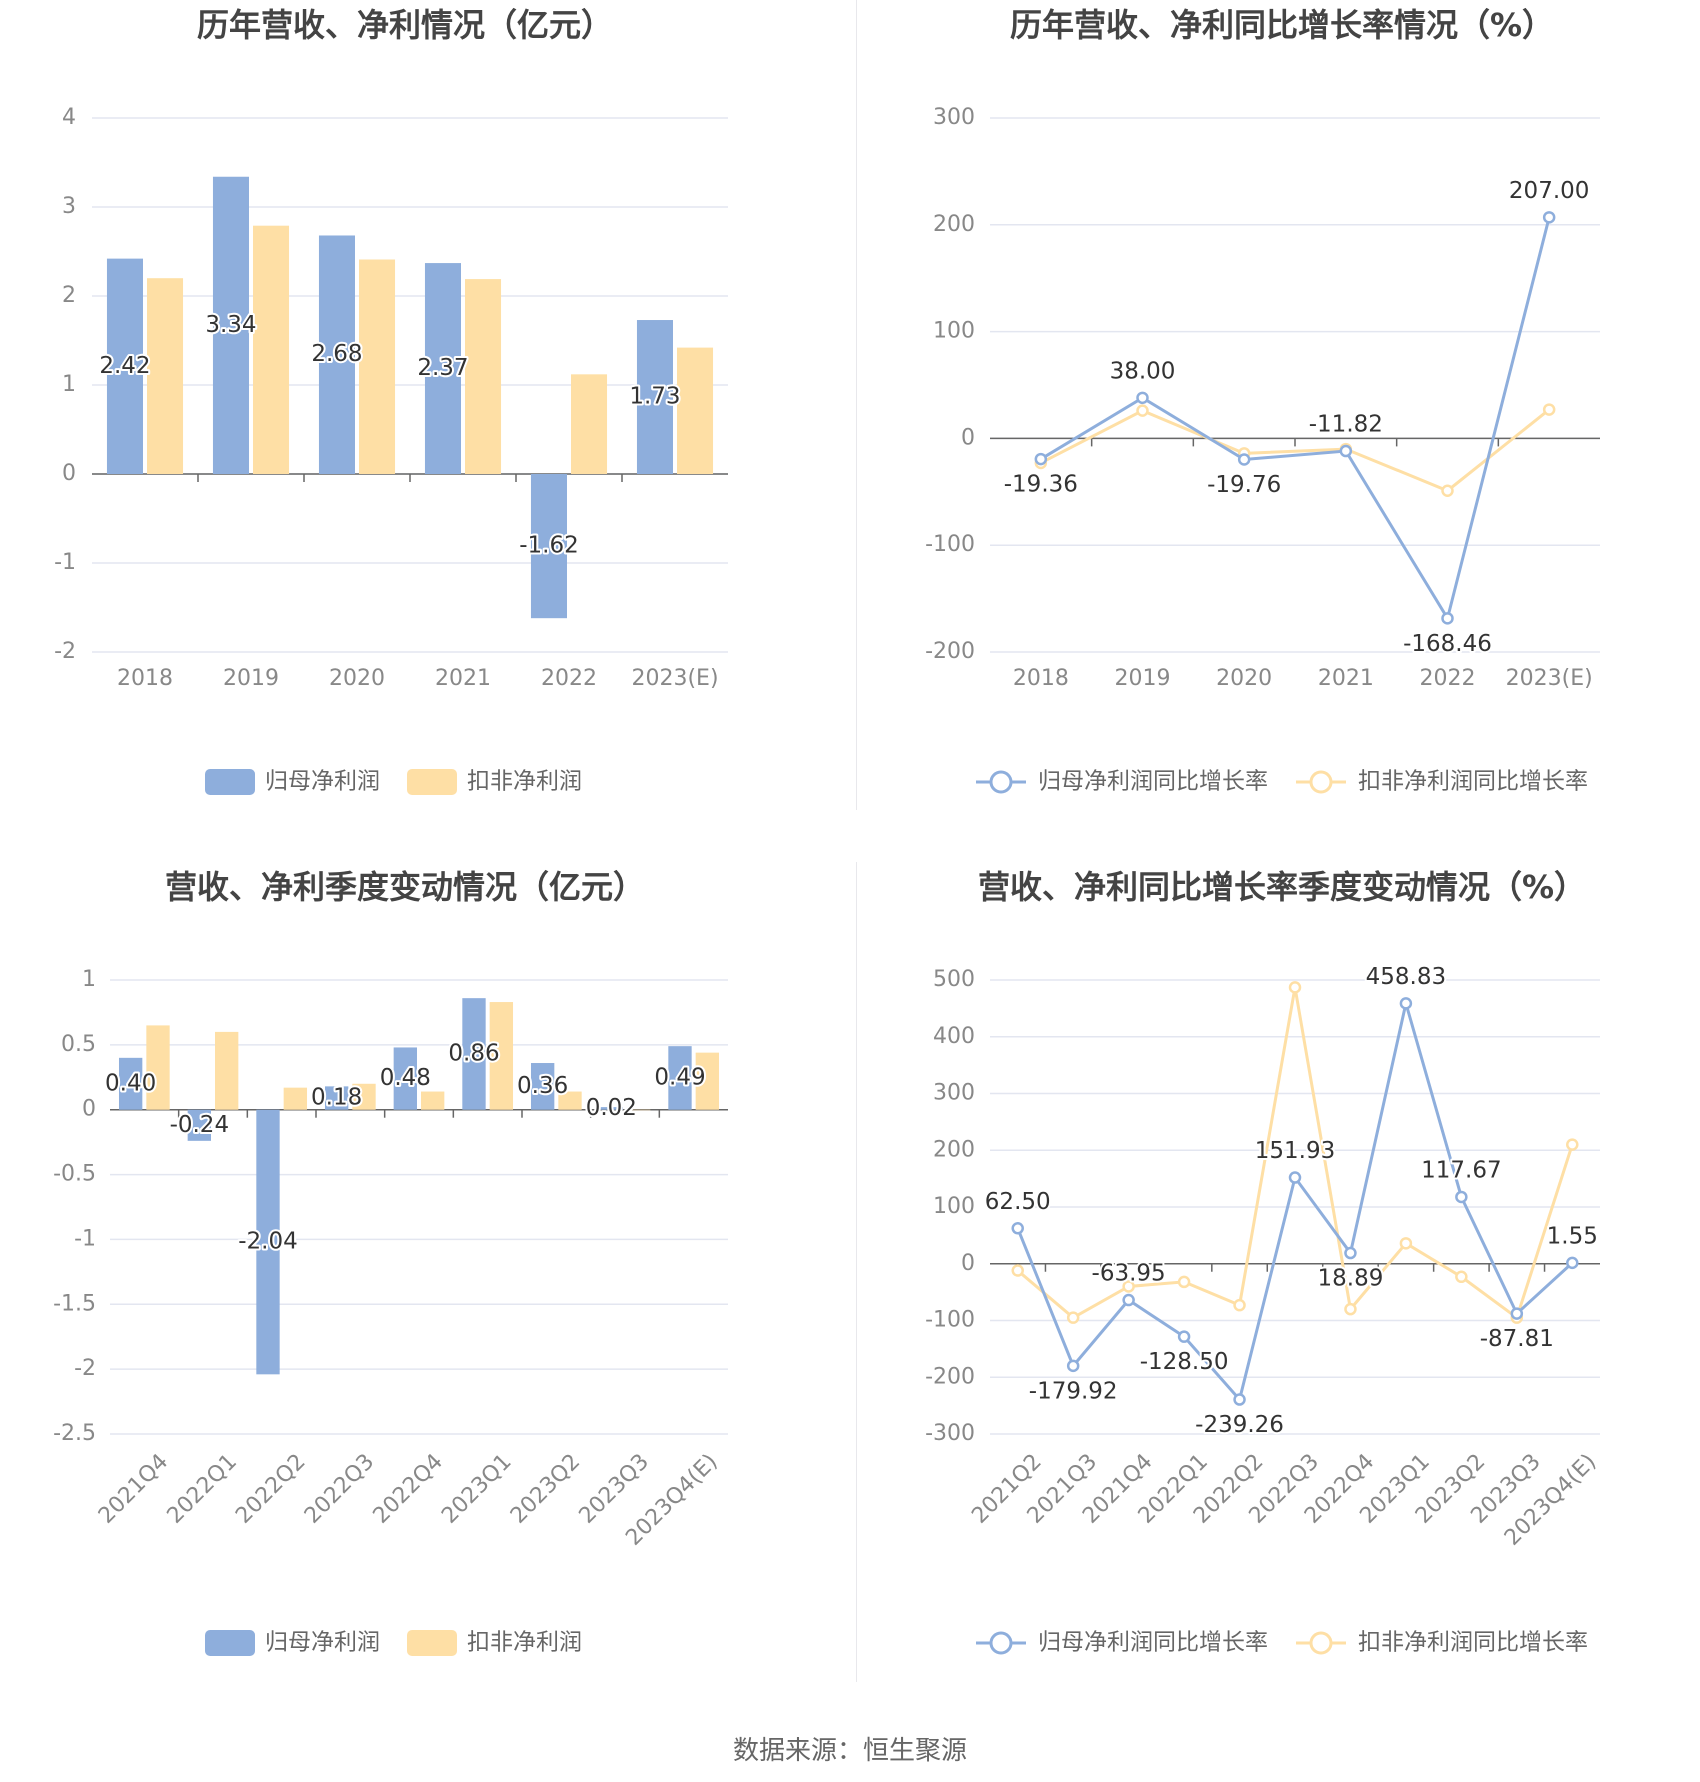 This screenshot has width=1700, height=1782. What do you see at coordinates (1461, 1170) in the screenshot?
I see `data-label: 117.67` at bounding box center [1461, 1170].